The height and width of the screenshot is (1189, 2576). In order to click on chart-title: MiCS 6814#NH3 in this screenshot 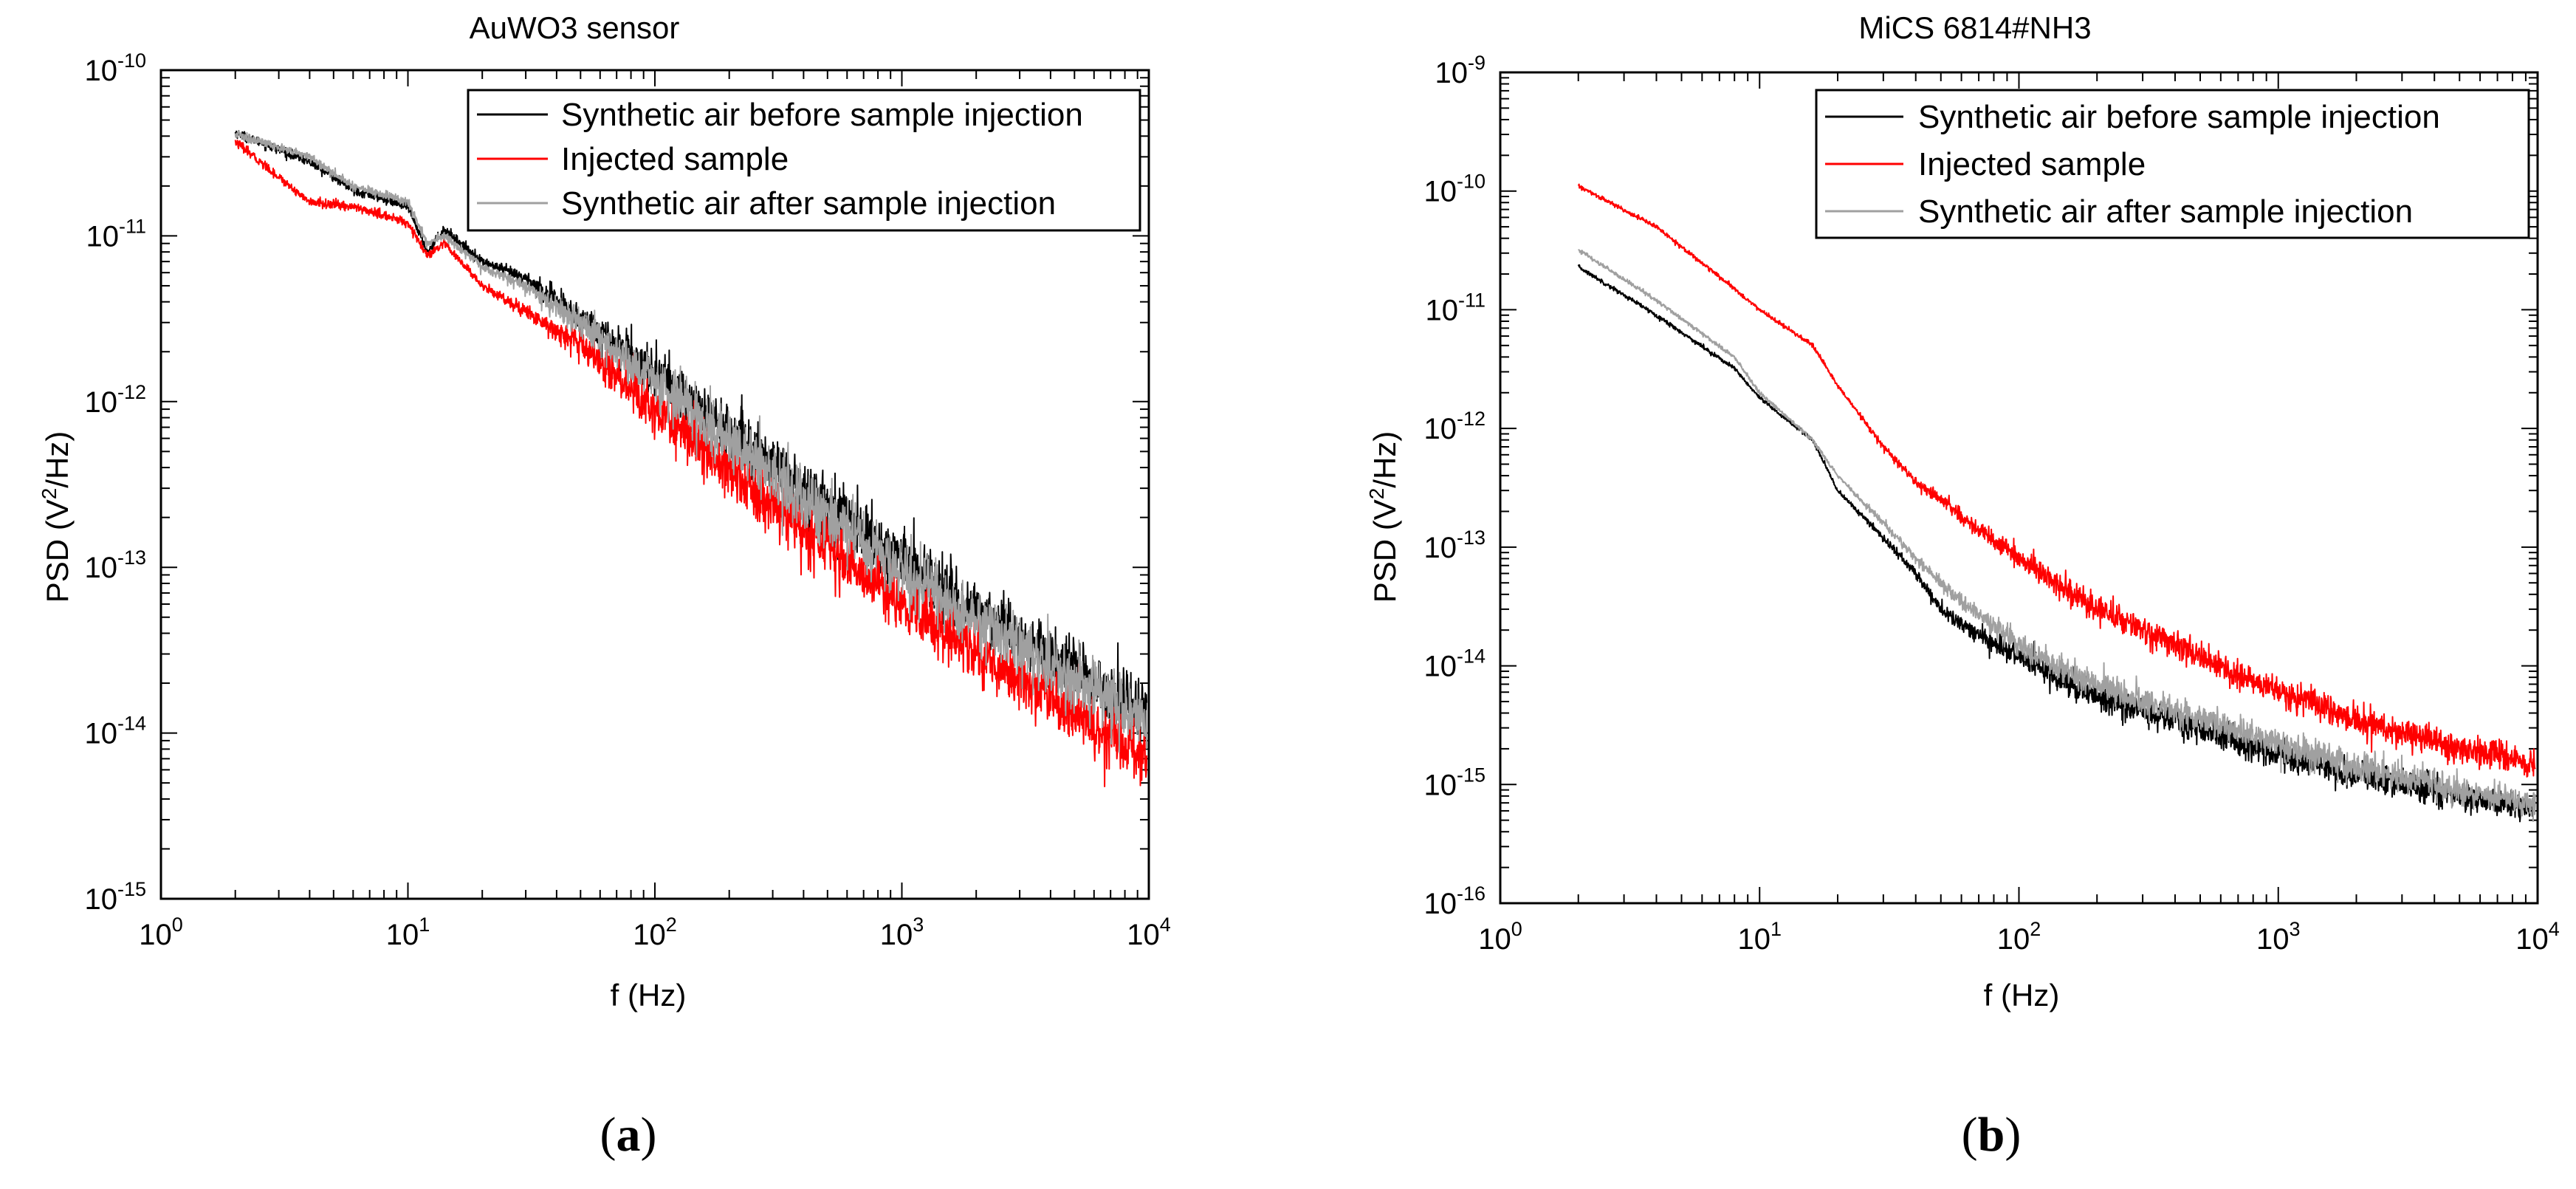, I will do `click(1974, 28)`.